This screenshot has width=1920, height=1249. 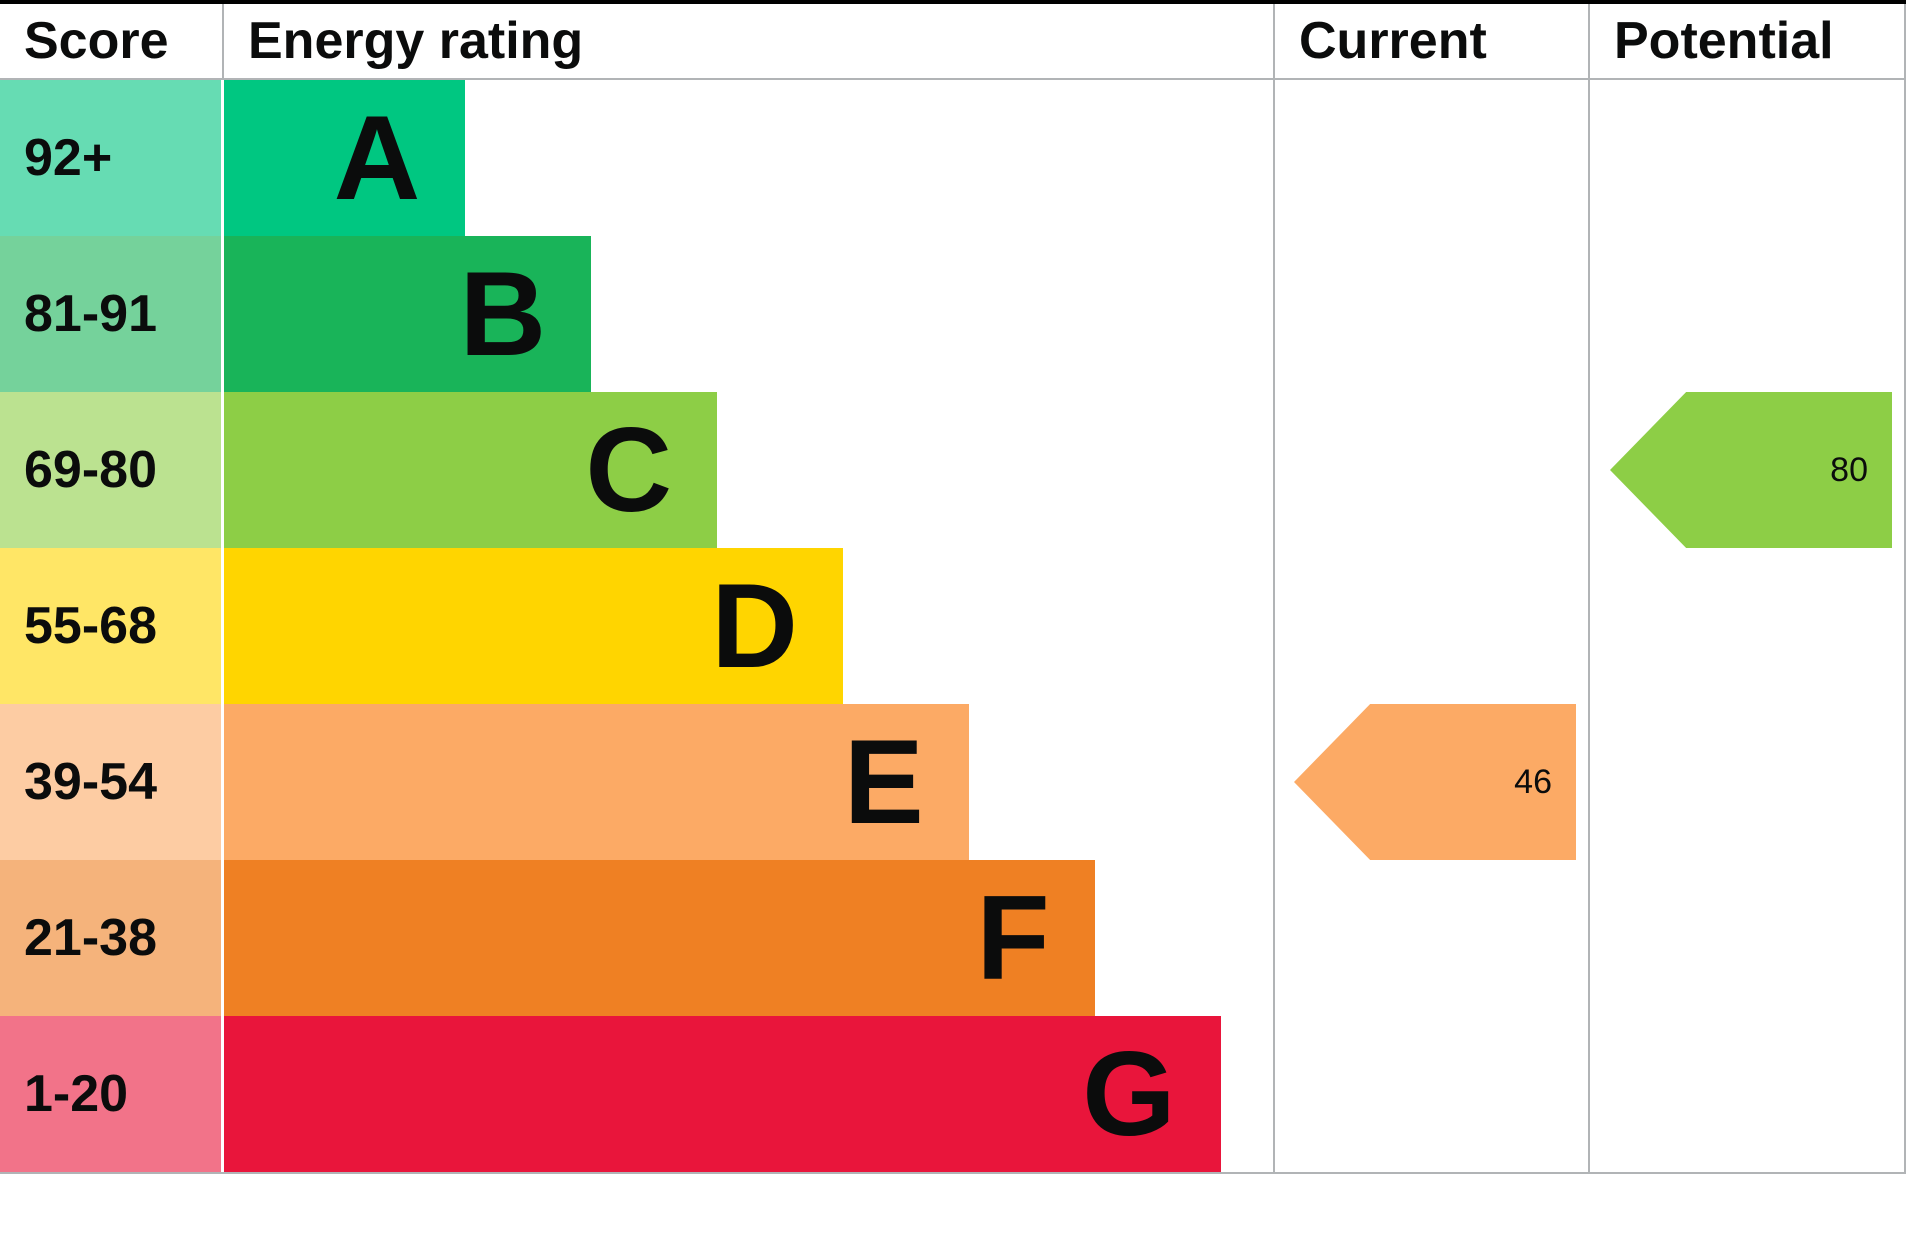 I want to click on potential-rating-arrow: 80, so click(x=1751, y=470).